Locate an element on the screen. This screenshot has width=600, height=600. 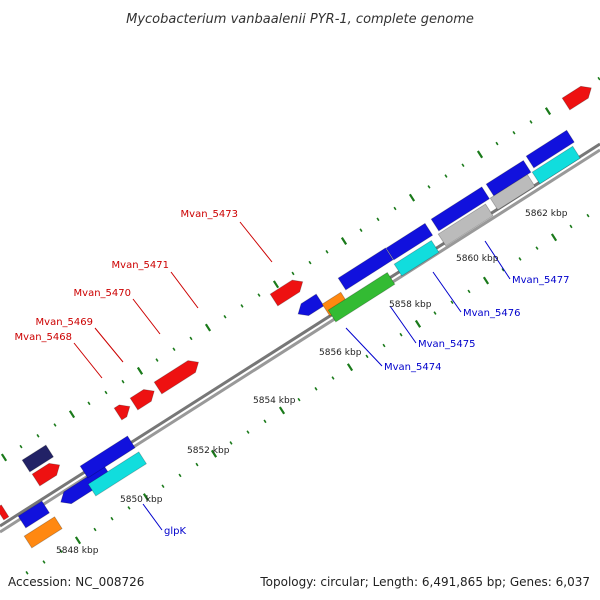
gene-label-mvan-5474: Mvan_5474 is located at coordinates (412, 367).